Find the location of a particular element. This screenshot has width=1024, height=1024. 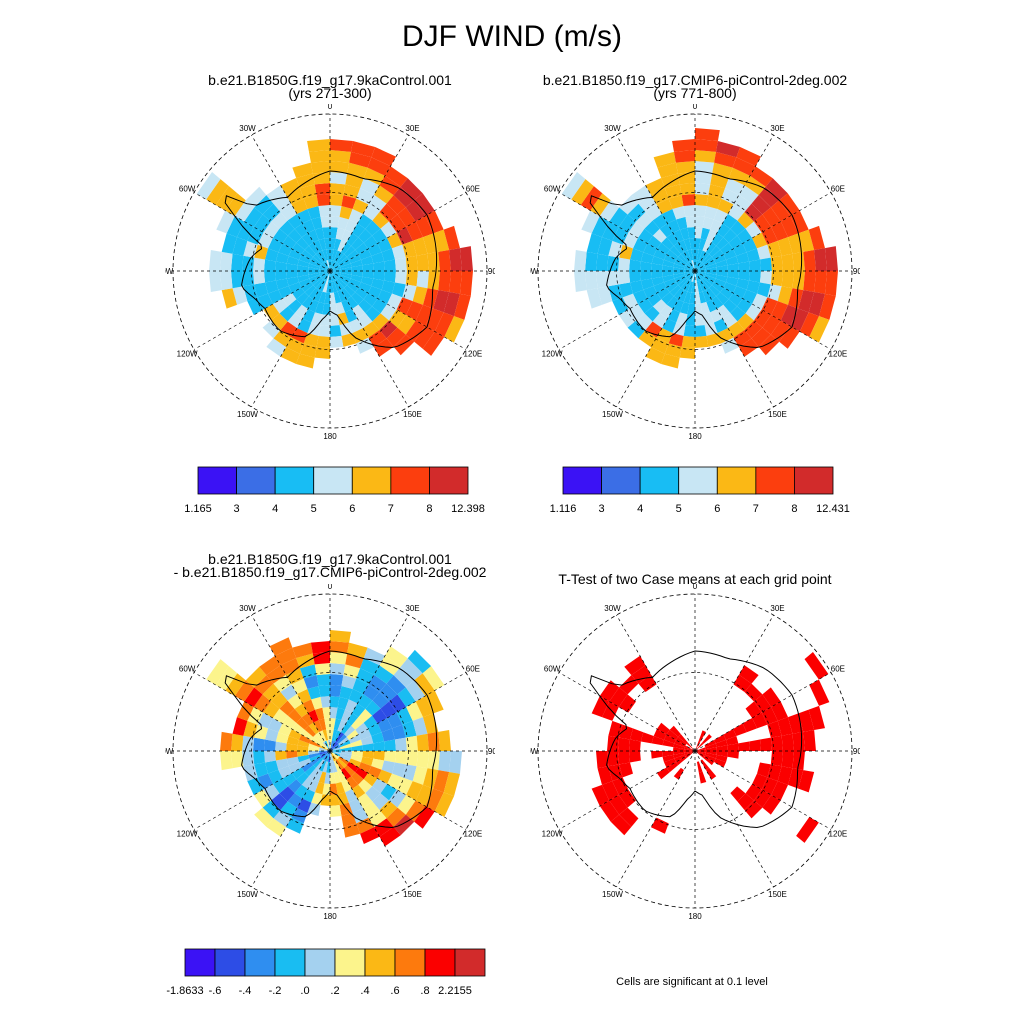

longitude-label: 120W is located at coordinates (187, 354).